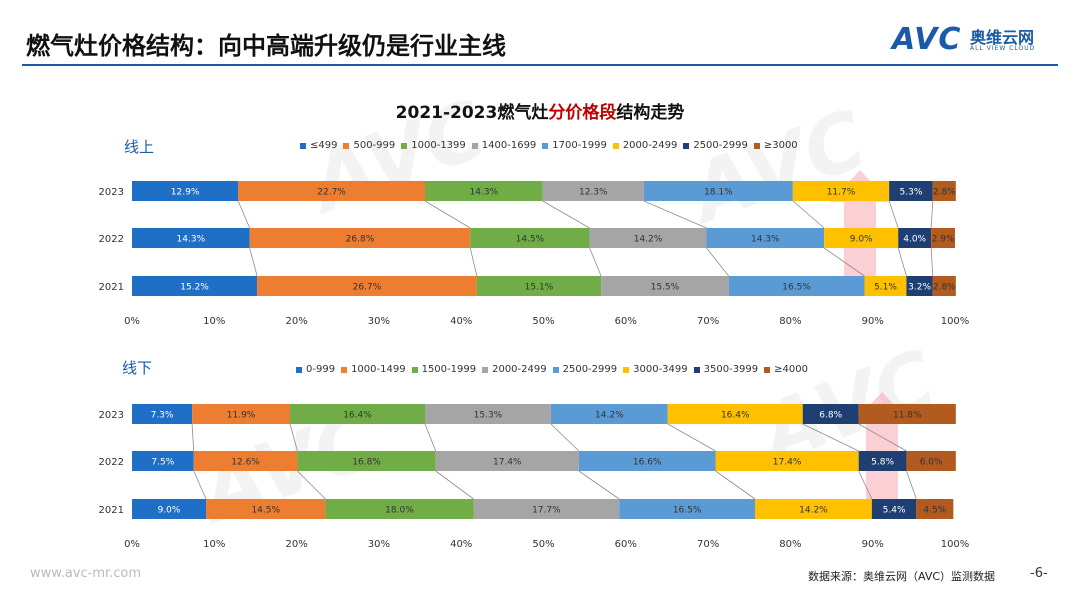 The width and height of the screenshot is (1080, 608). I want to click on legend-label: 3500-3999, so click(731, 369).